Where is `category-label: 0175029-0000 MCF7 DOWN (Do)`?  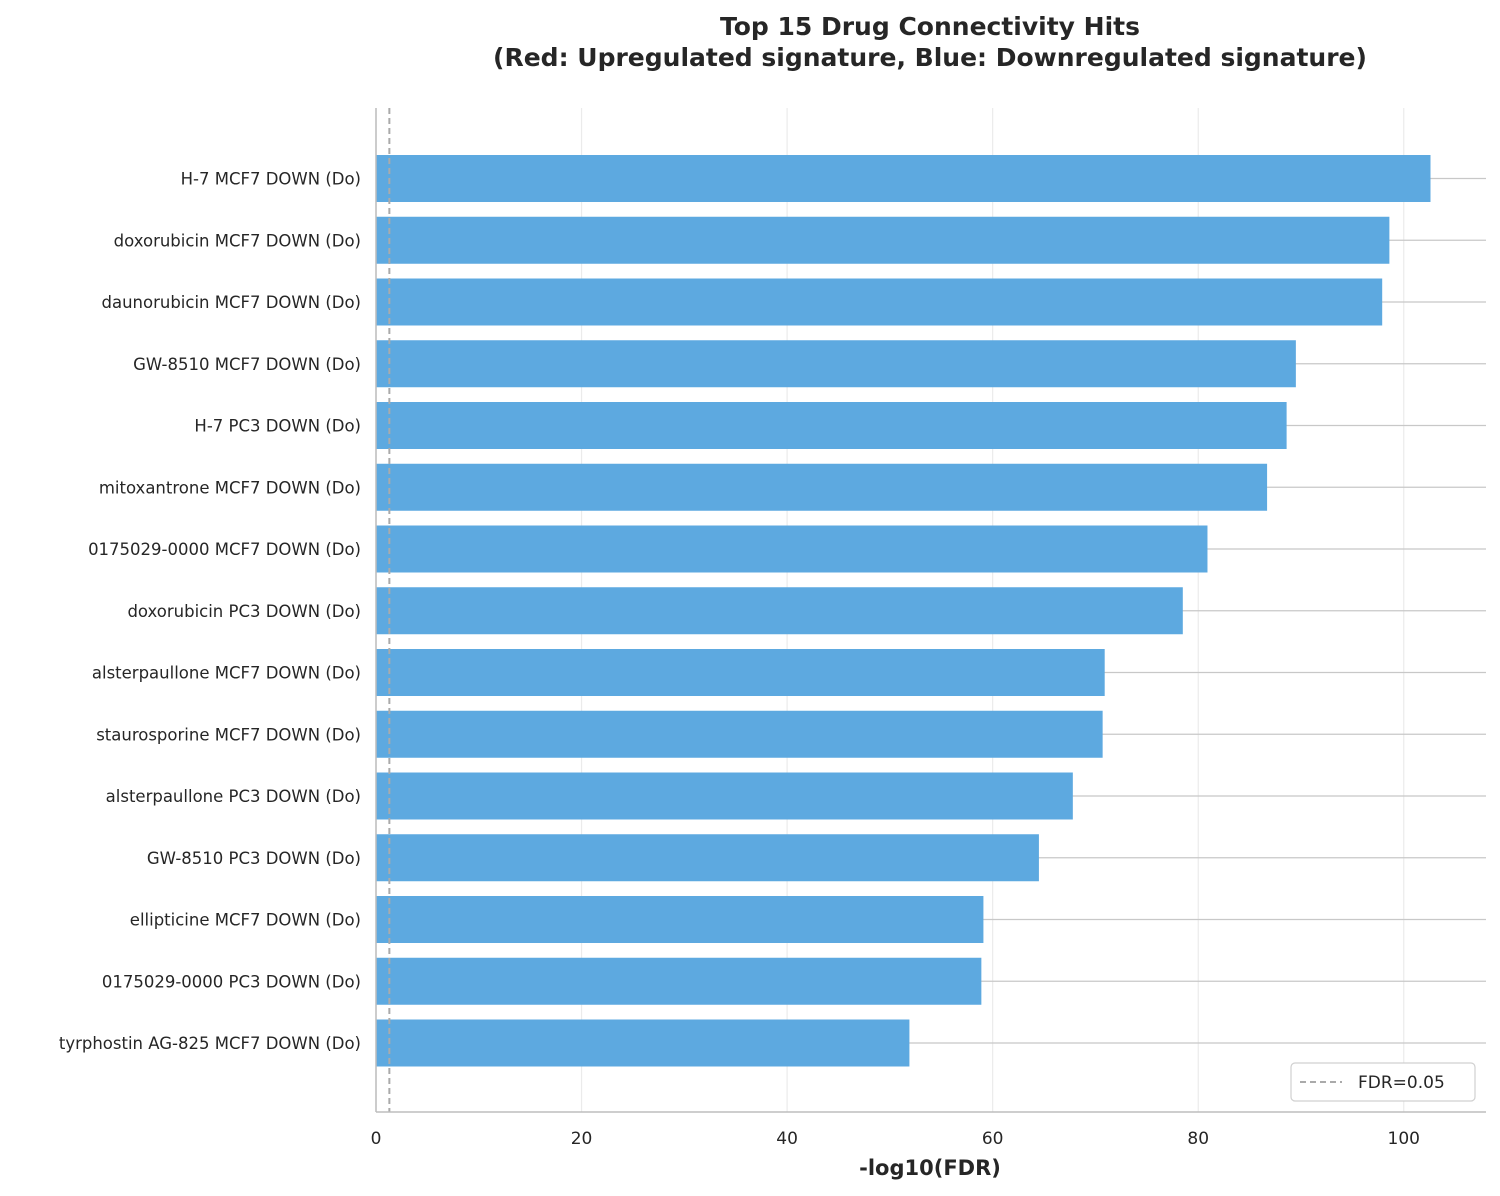
category-label: 0175029-0000 MCF7 DOWN (Do) is located at coordinates (224, 549).